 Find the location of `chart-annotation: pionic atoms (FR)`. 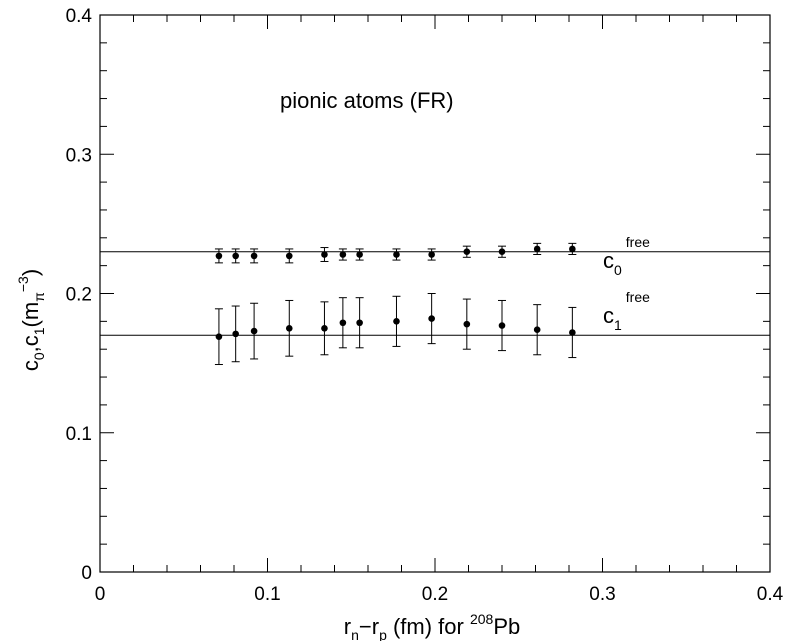

chart-annotation: pionic atoms (FR) is located at coordinates (367, 100).